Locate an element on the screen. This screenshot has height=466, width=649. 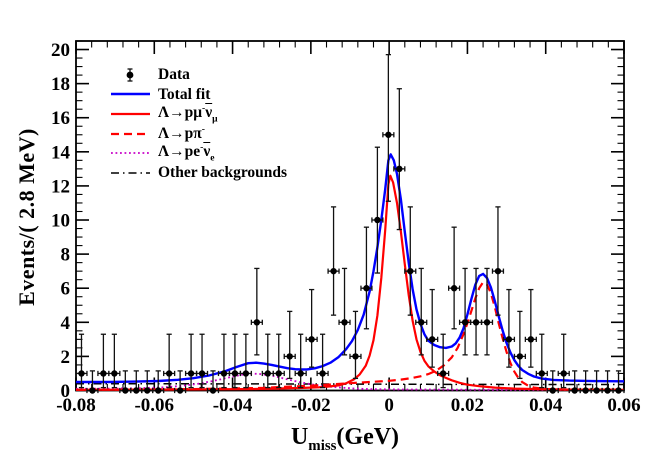
lambda-p-e-nu-curve is located at coordinates (349, 381).